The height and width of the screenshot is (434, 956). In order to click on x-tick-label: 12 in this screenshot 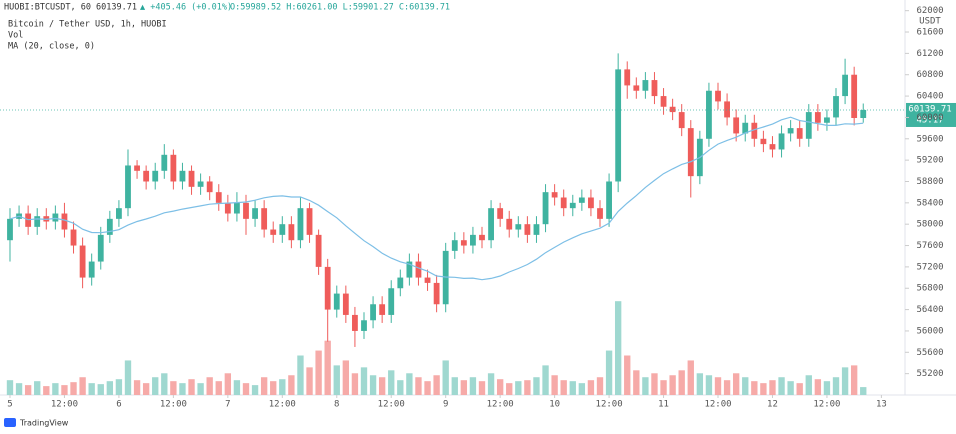, I will do `click(772, 405)`.